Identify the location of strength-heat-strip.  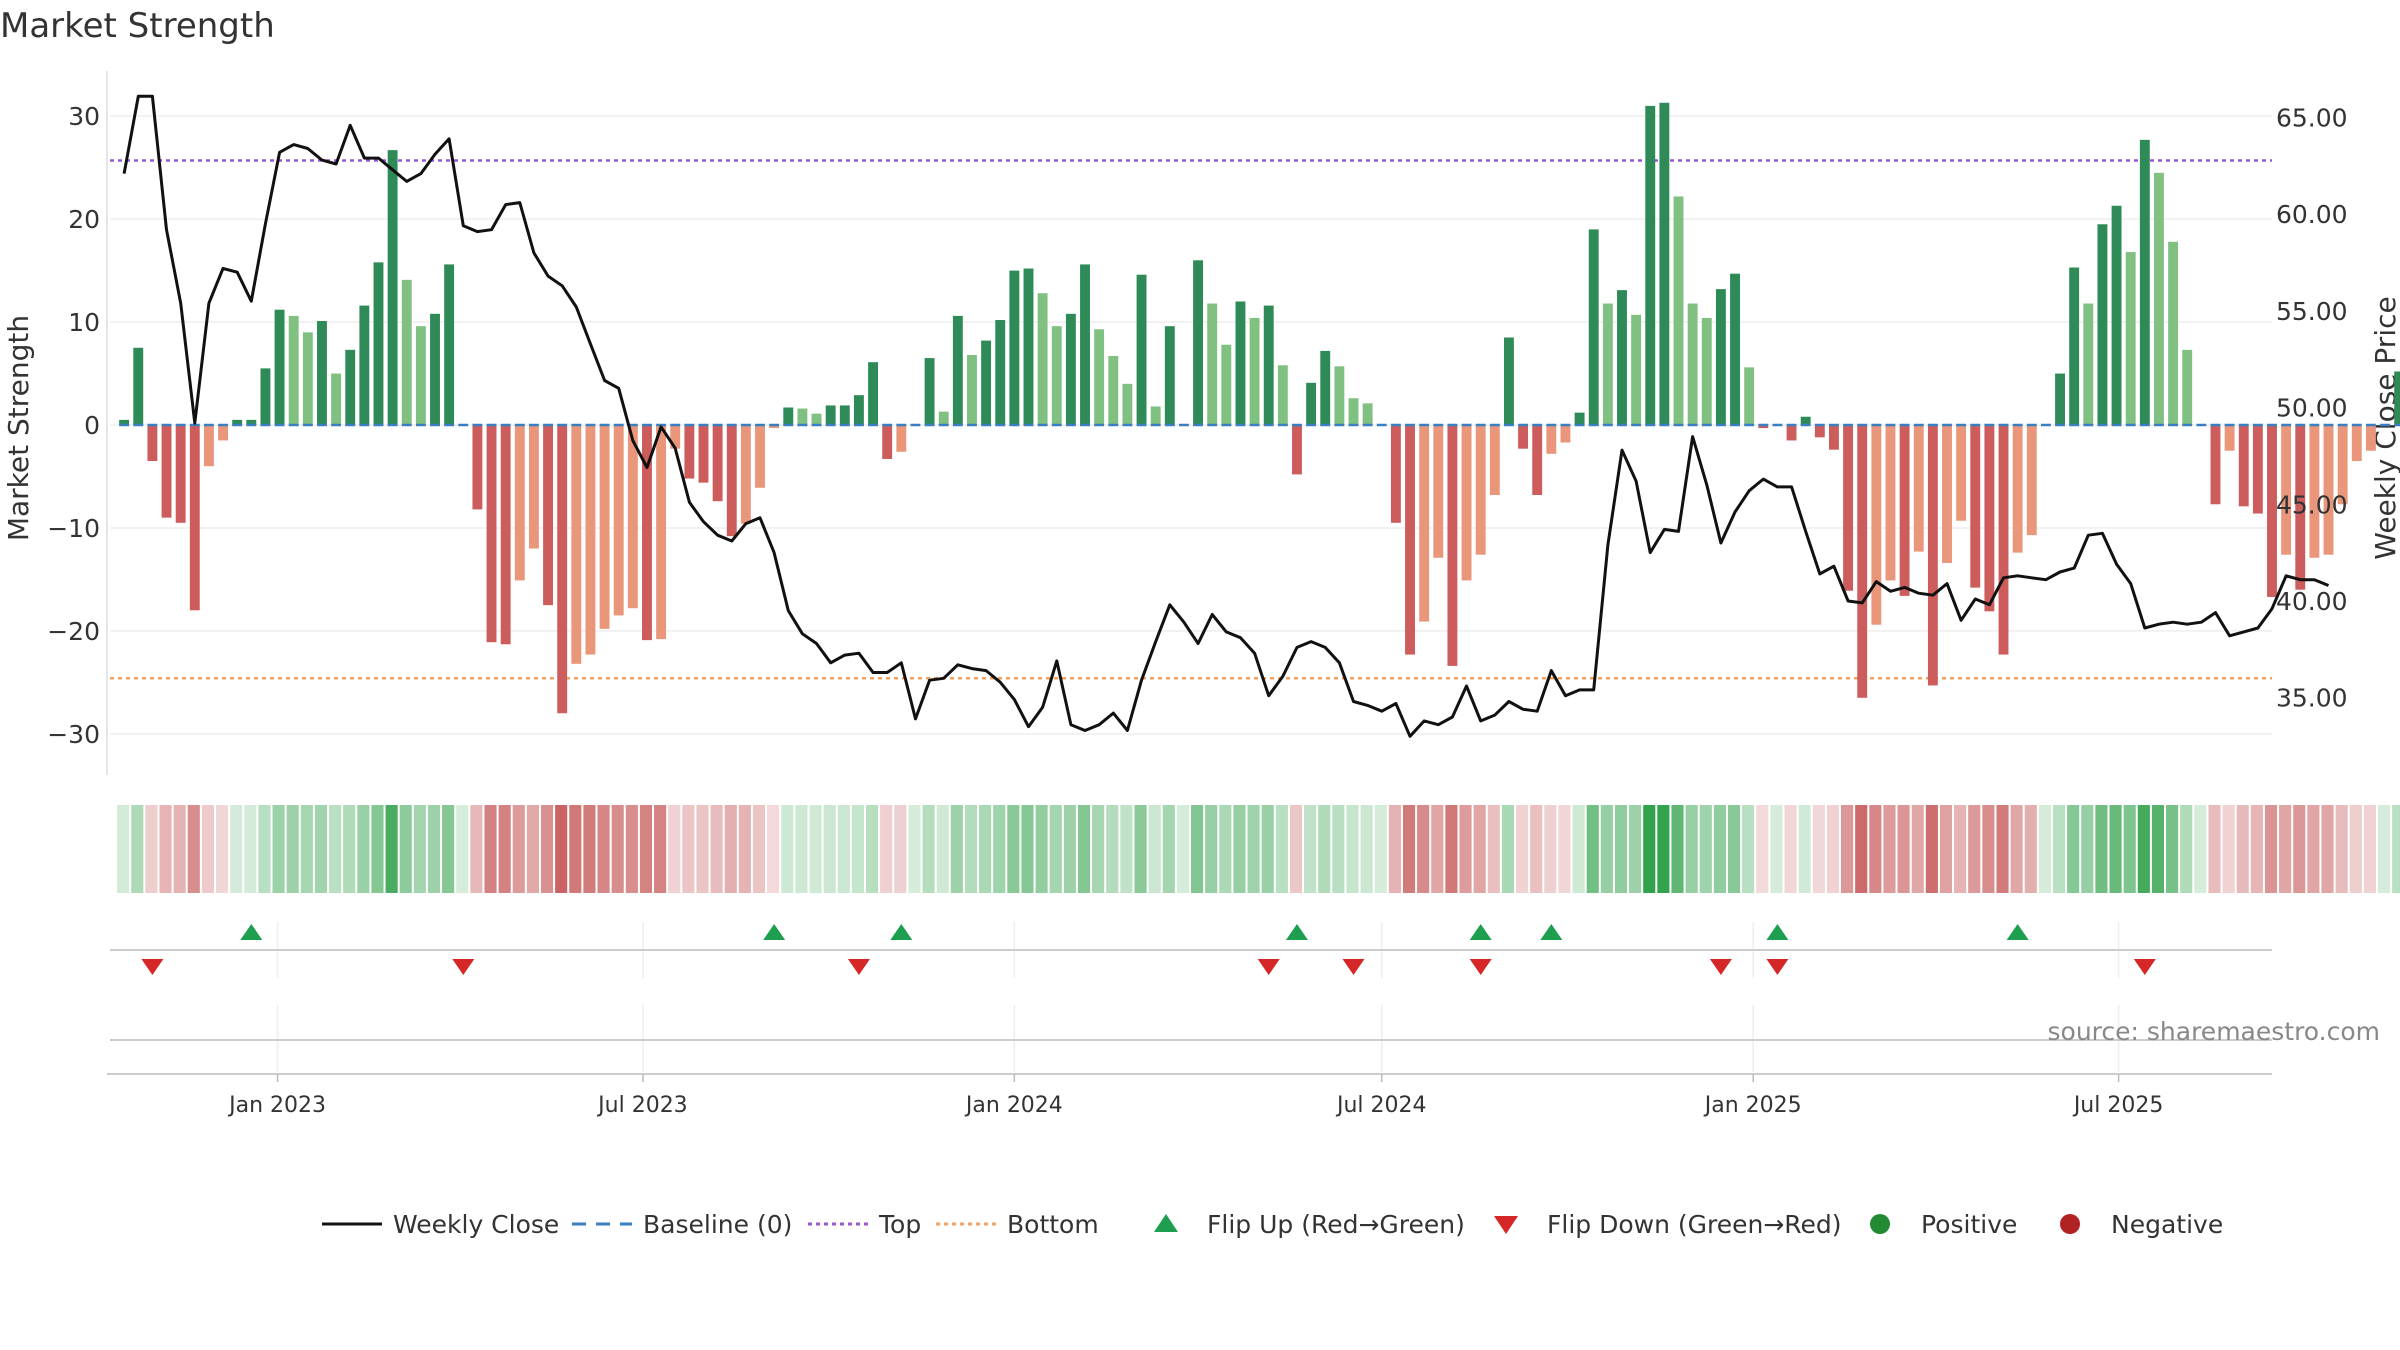
(1258, 849).